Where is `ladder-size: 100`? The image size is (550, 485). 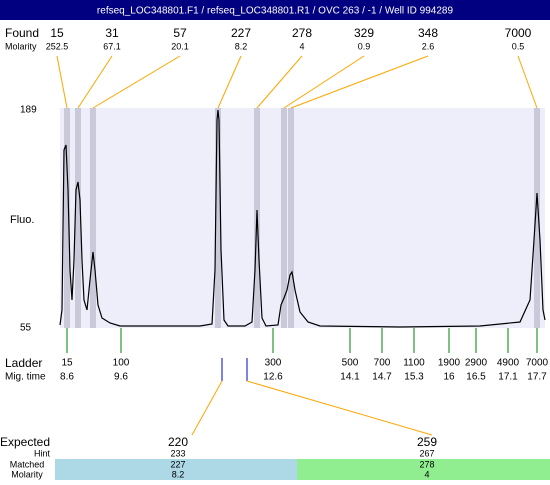
ladder-size: 100 is located at coordinates (121, 363).